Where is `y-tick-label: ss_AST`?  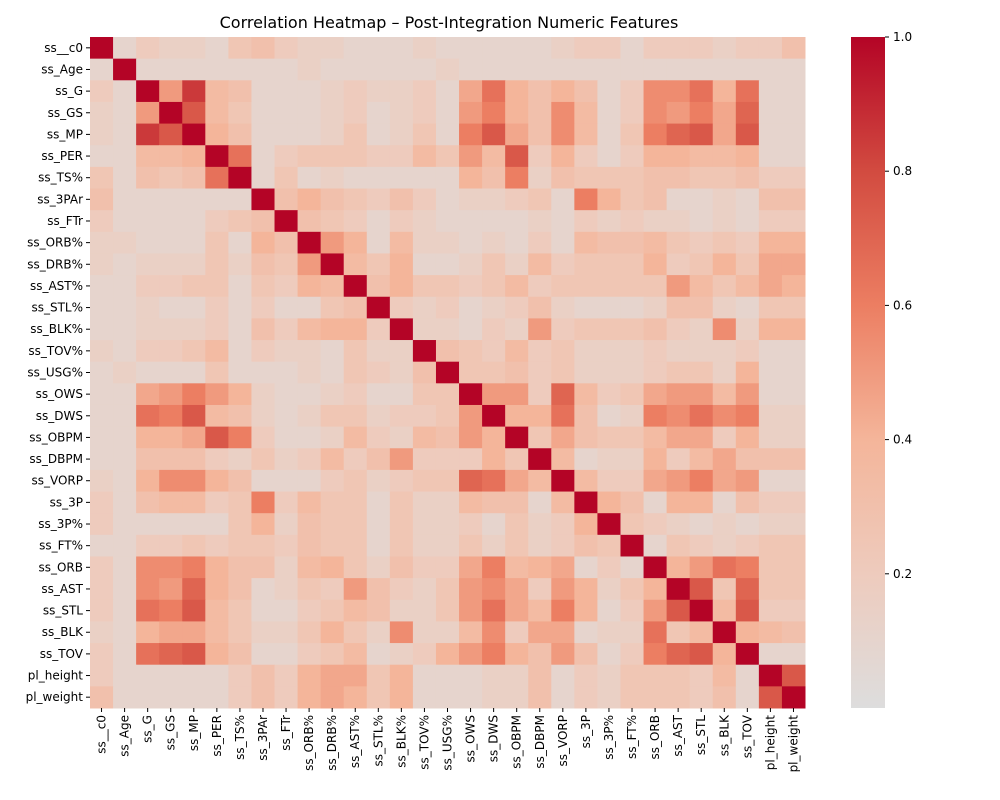
y-tick-label: ss_AST is located at coordinates (62, 589).